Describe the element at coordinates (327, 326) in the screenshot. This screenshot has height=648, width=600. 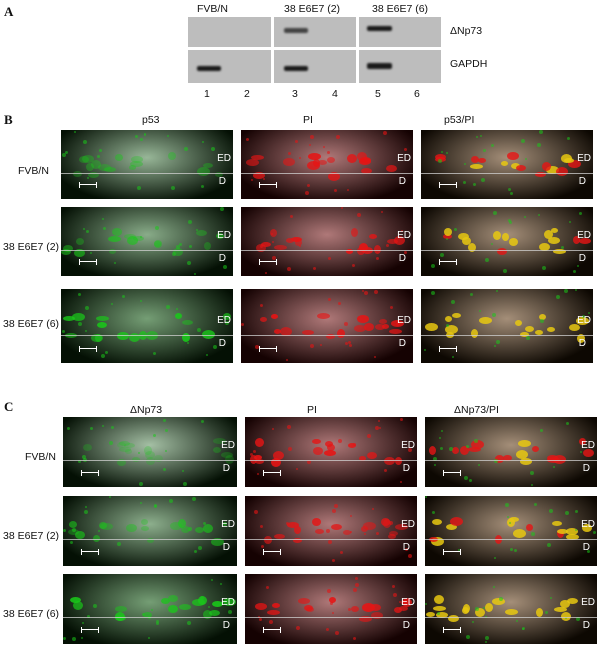
I see `micrograph-b-e6e7-6-pi: ED D` at that location.